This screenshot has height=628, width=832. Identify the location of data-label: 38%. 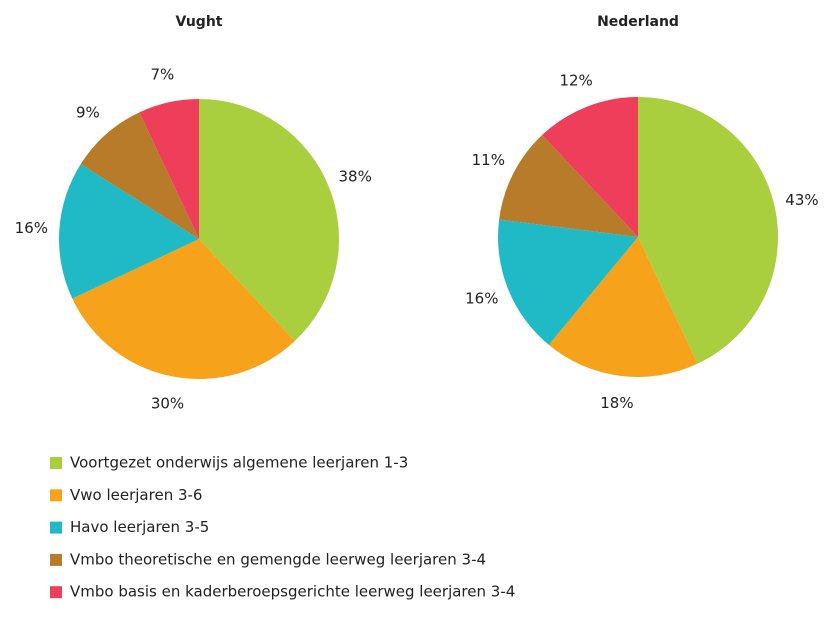
(355, 177).